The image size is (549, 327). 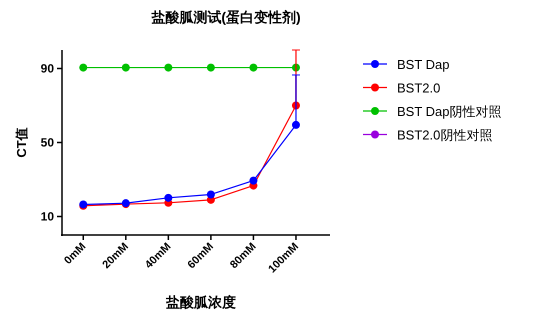 I want to click on y-tick-label: 90, so click(x=47, y=69).